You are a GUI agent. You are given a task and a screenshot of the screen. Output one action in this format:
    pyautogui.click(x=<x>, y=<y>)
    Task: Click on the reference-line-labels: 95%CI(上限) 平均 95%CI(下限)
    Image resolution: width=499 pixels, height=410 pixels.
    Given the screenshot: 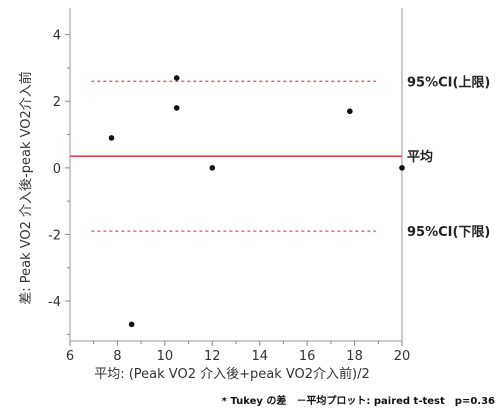 What is the action you would take?
    pyautogui.click(x=448, y=157)
    